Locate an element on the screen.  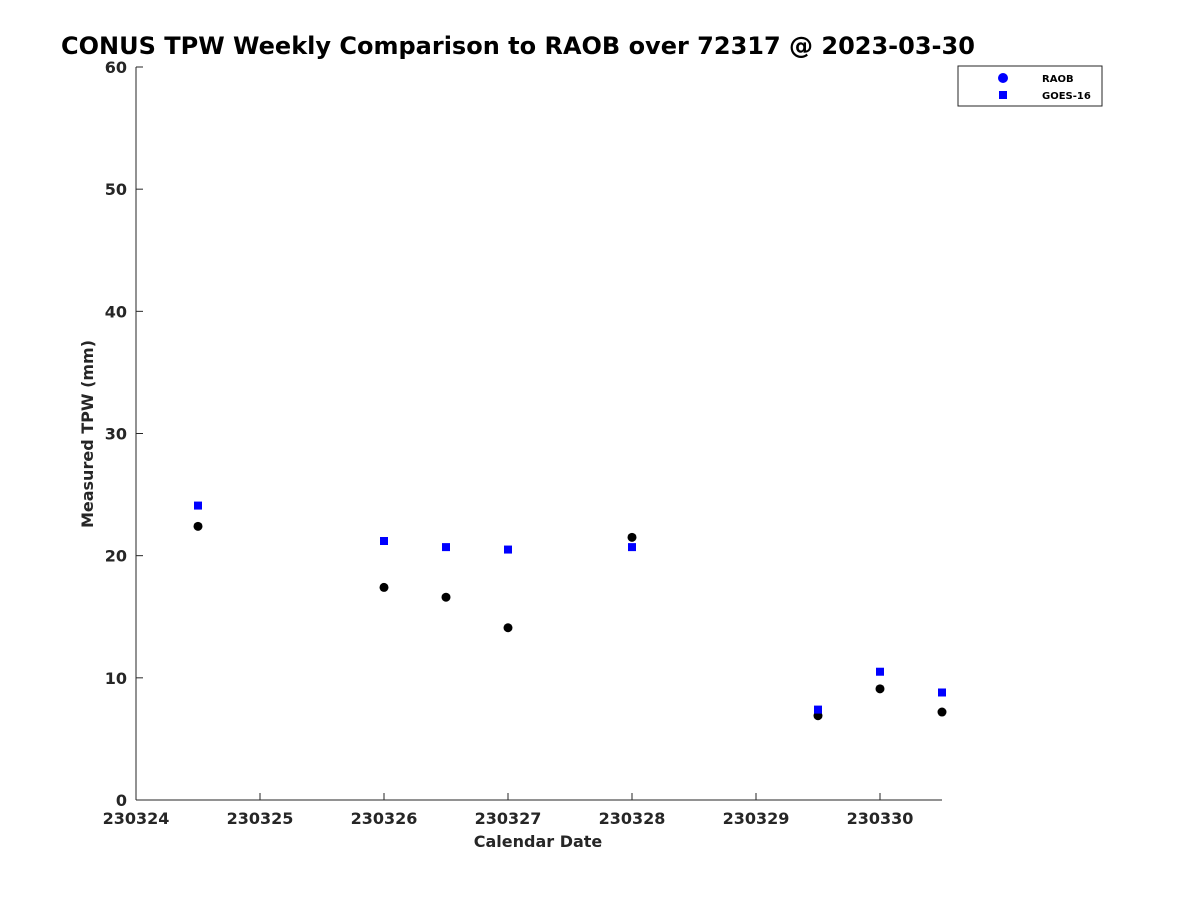
legend-label: RAOB is located at coordinates (1058, 79).